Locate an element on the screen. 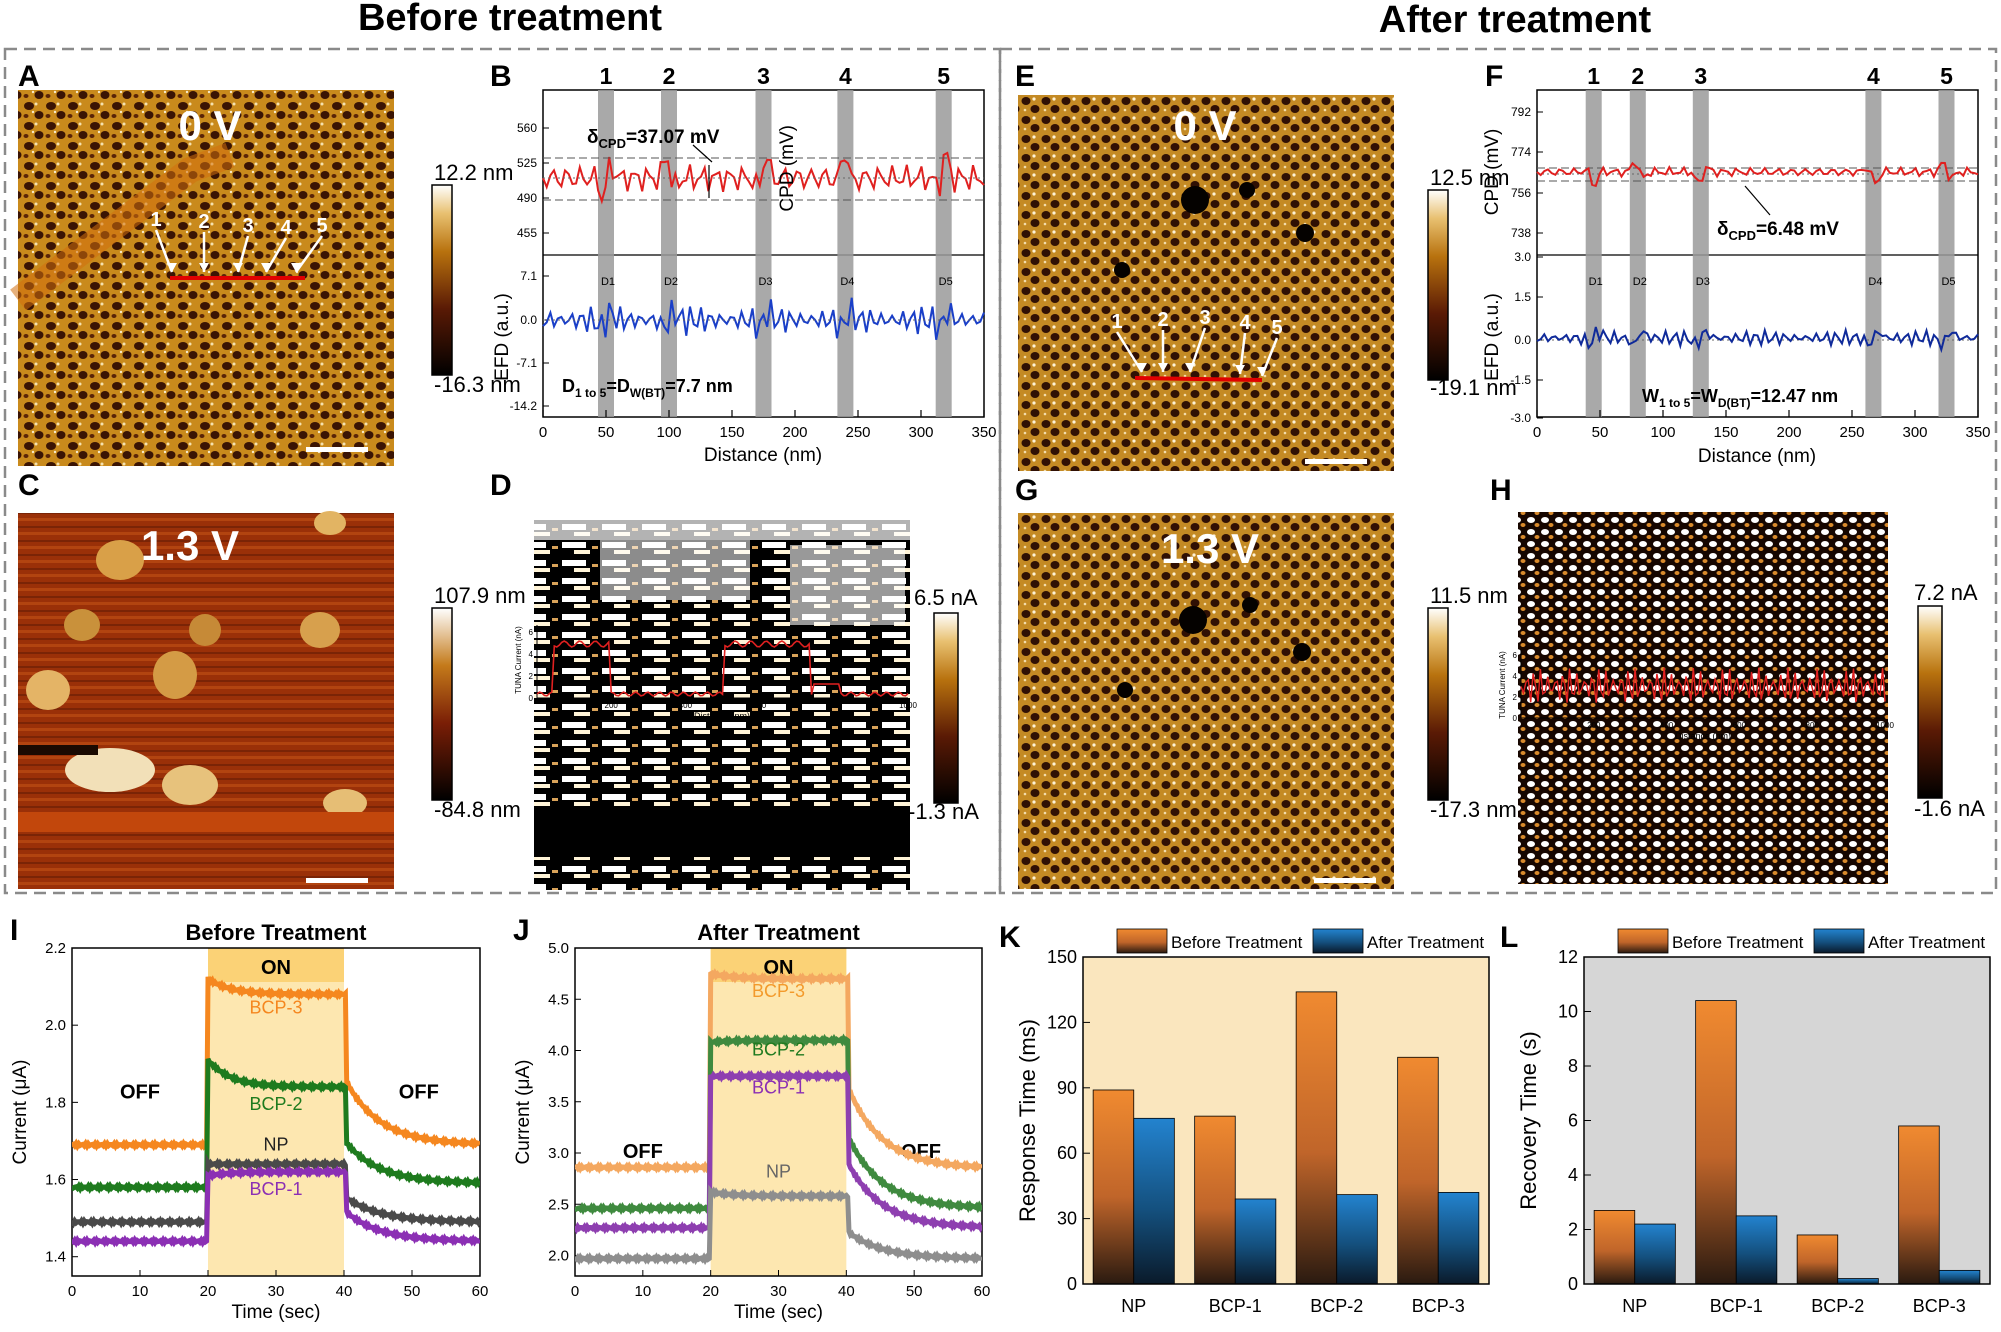  afm-band is located at coordinates (206, 822).